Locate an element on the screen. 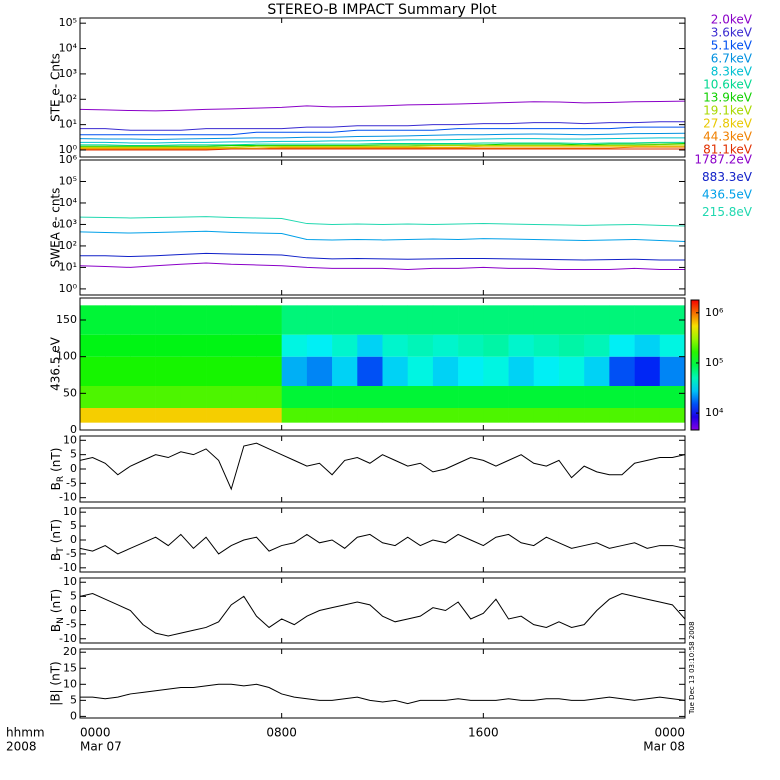 Image resolution: width=780 pixels, height=780 pixels. y-axis-label: BN (nT) is located at coordinates (57, 610).